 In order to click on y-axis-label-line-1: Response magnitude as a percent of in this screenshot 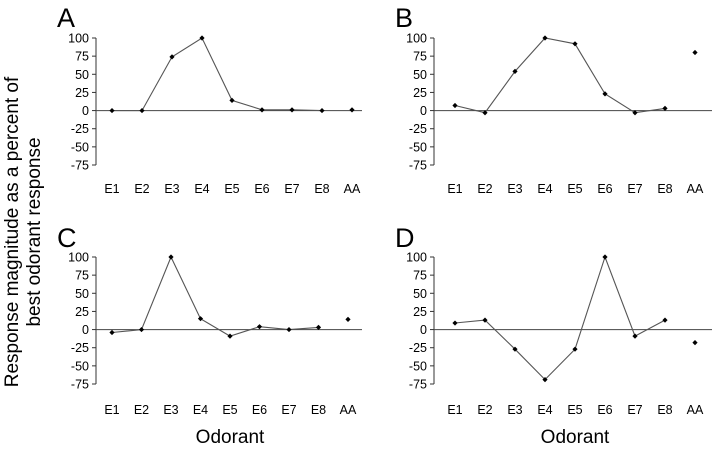, I will do `click(12, 231)`.